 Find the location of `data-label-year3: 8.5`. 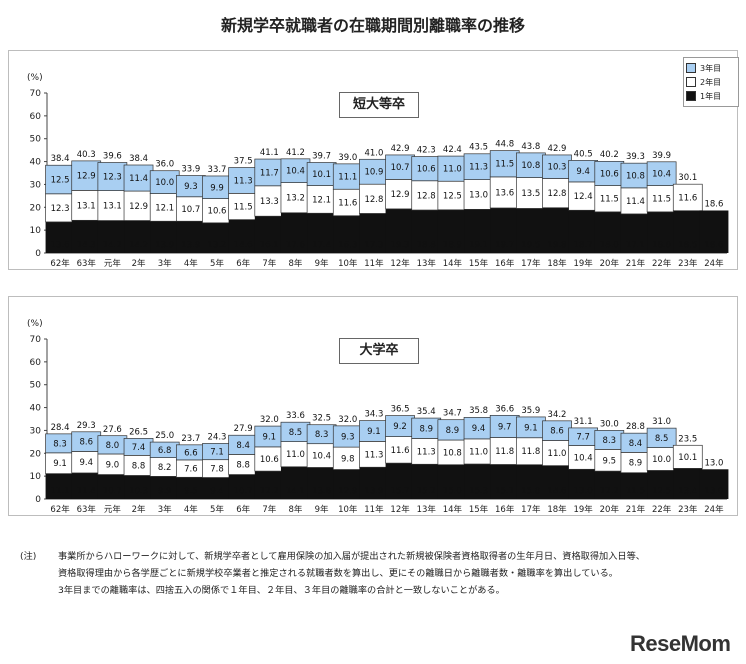

data-label-year3: 8.5 is located at coordinates (662, 439).